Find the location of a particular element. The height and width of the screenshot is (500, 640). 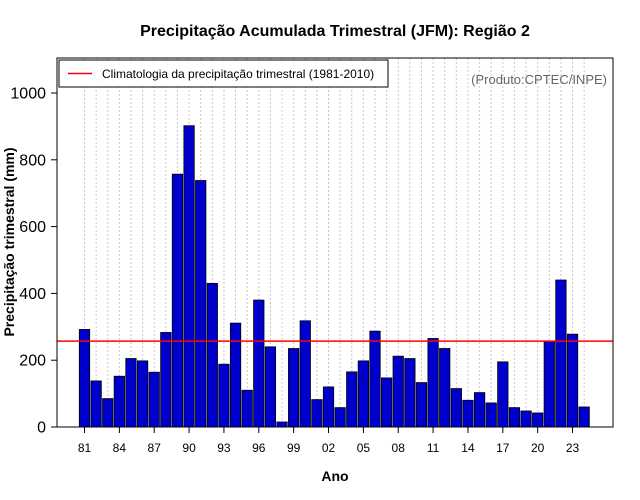

x-tick-label: 99 is located at coordinates (294, 448).